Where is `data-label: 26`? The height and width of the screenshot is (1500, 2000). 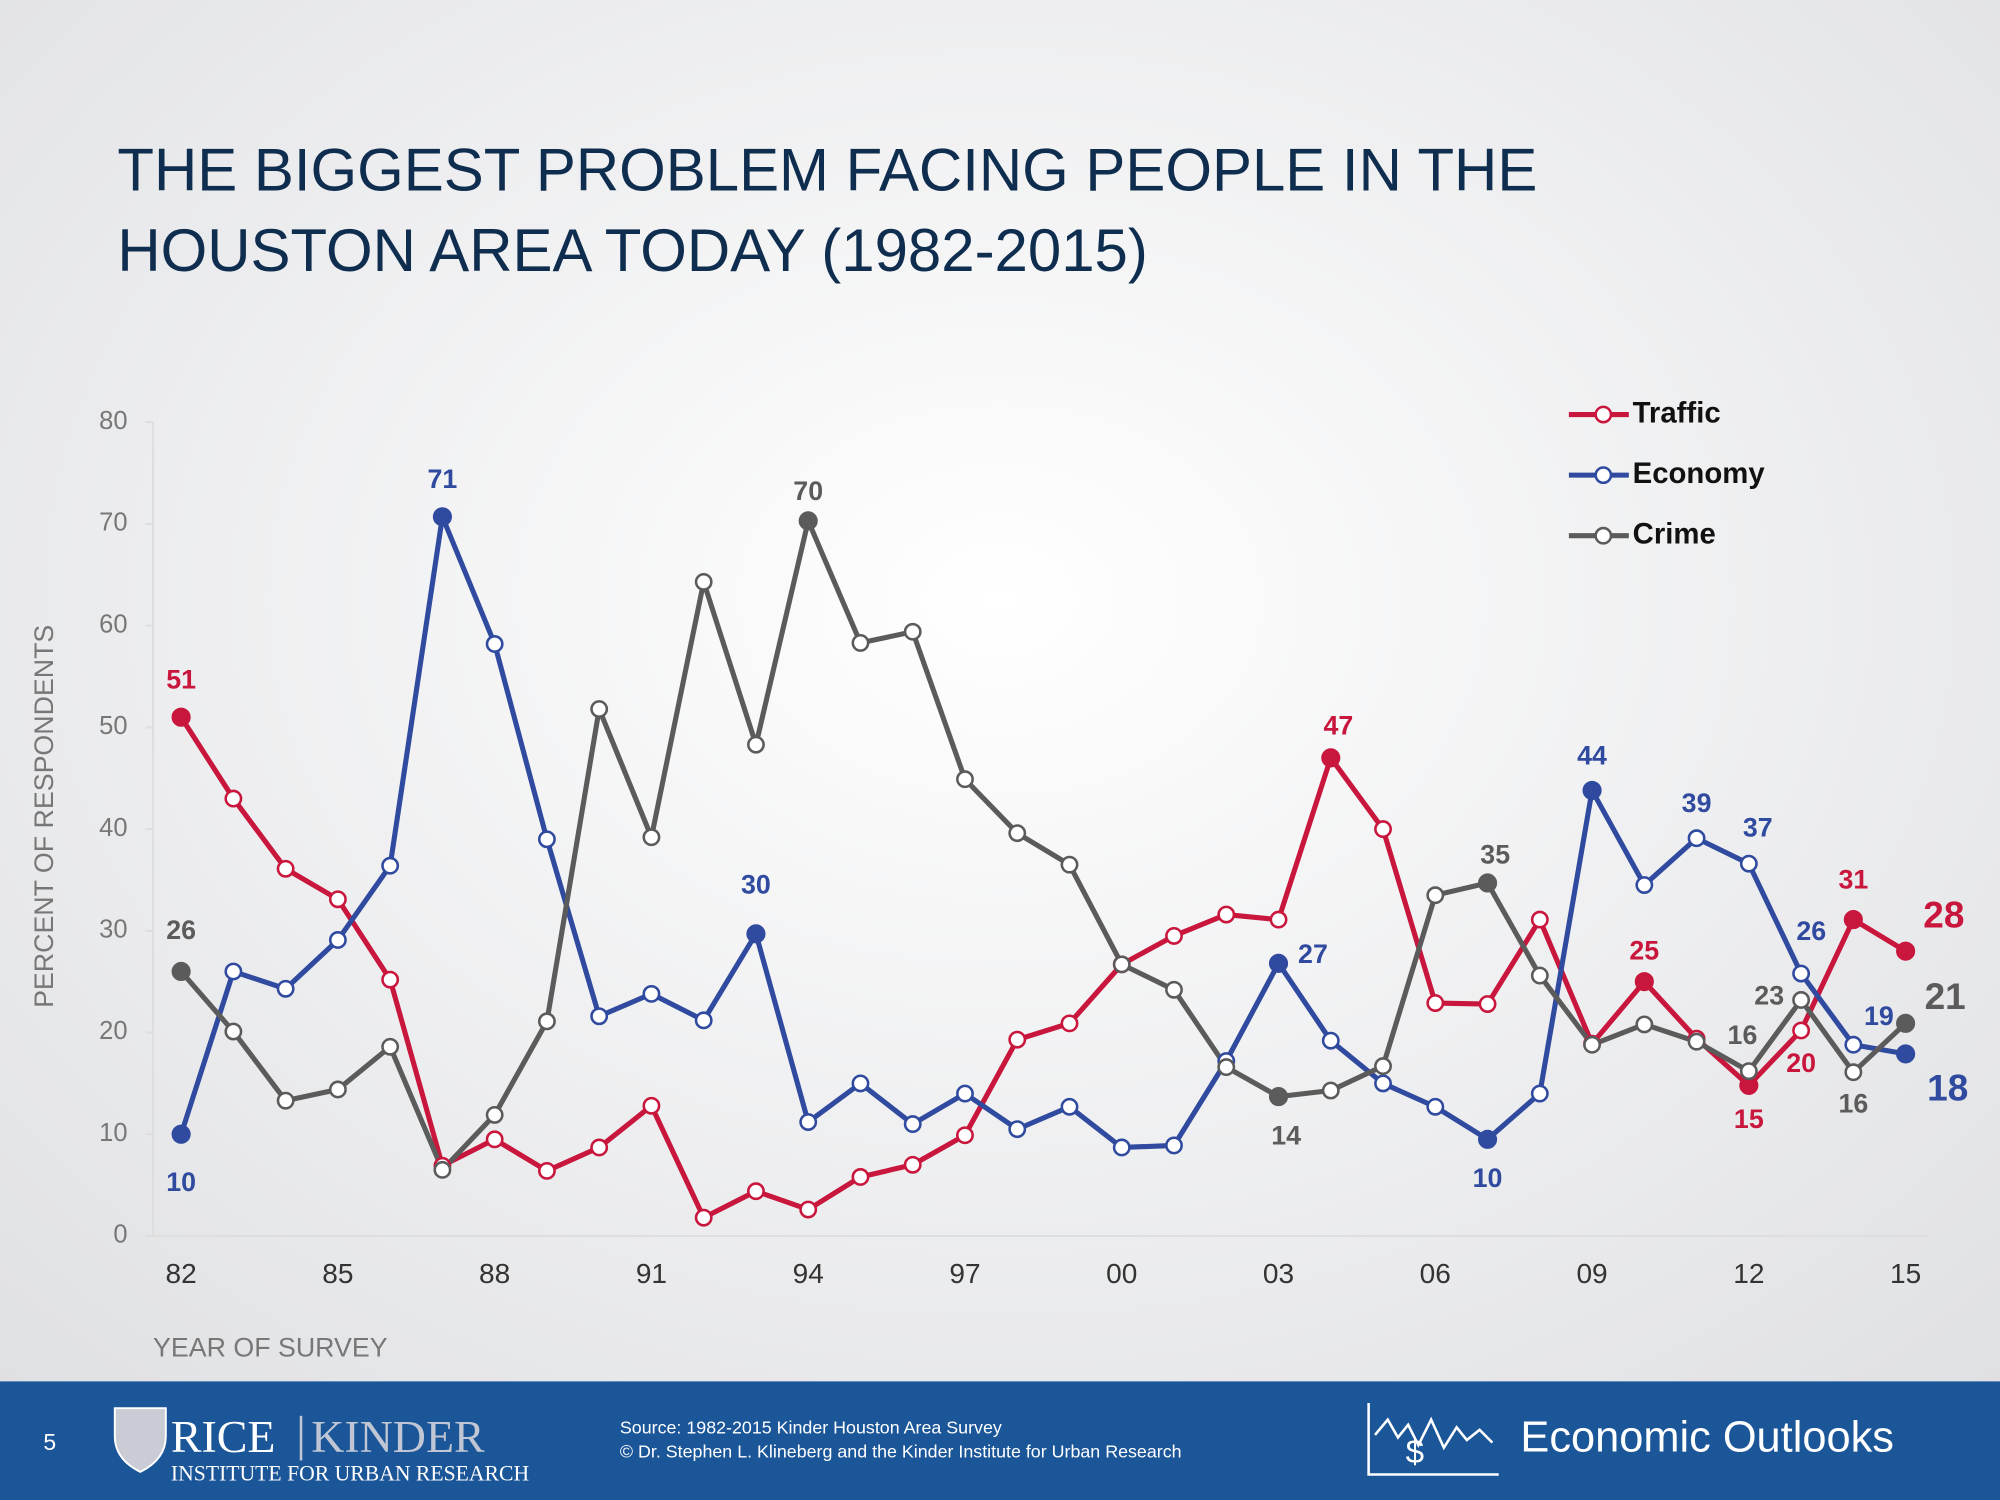 data-label: 26 is located at coordinates (181, 930).